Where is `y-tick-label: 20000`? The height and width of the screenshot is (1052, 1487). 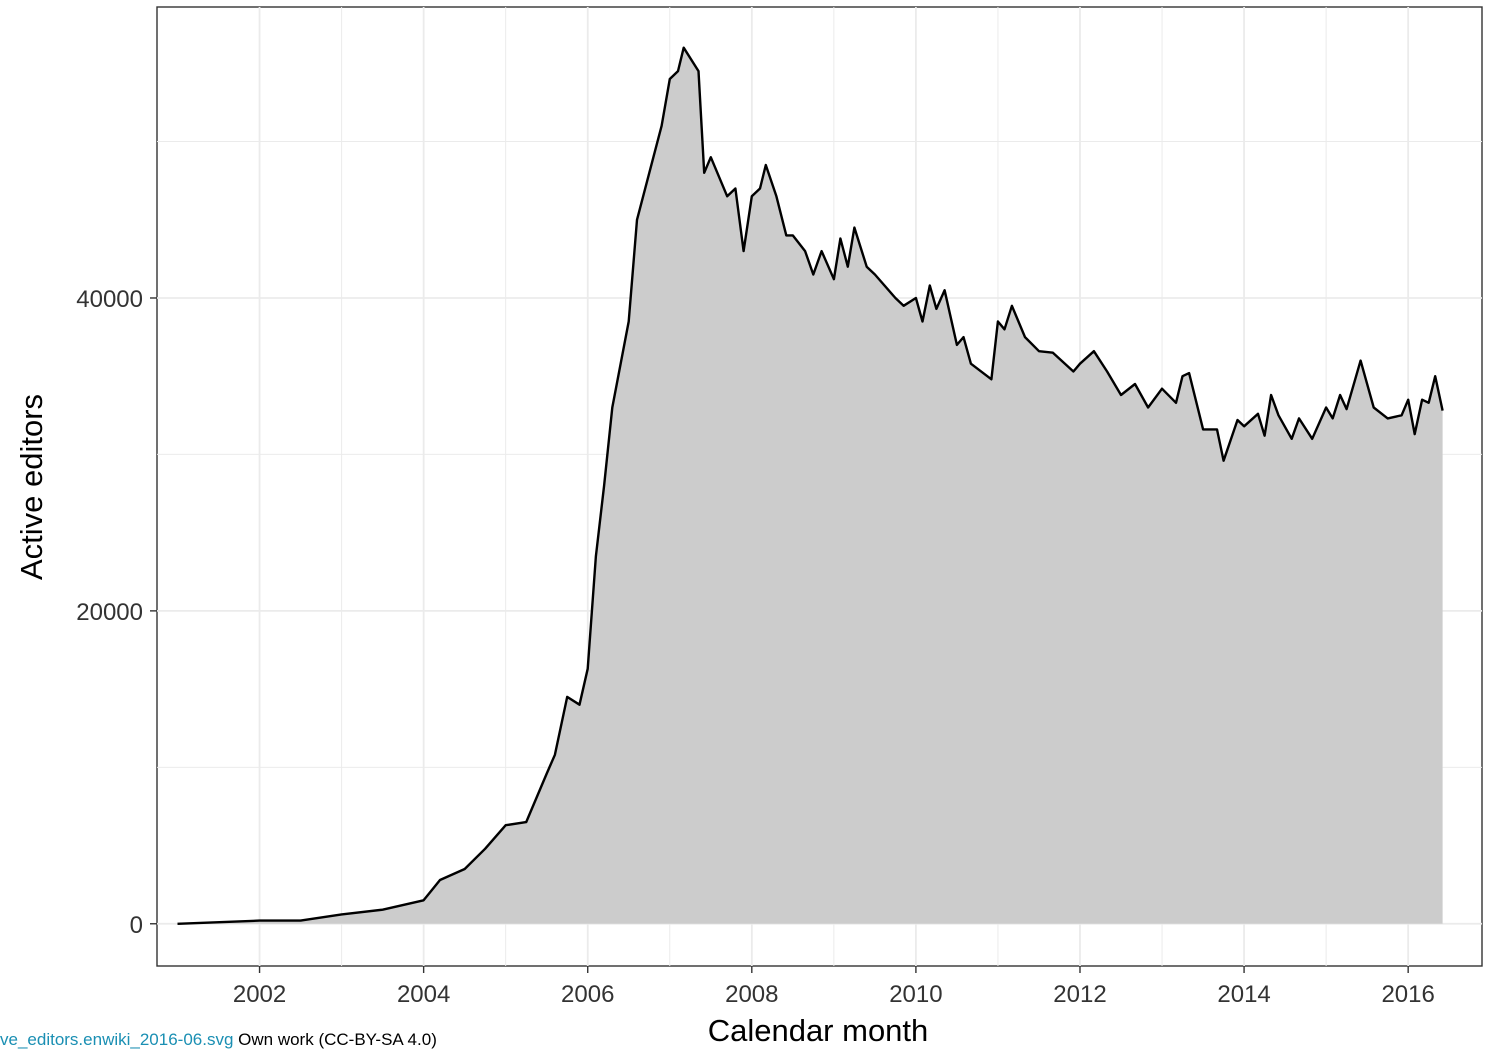
y-tick-label: 20000 is located at coordinates (109, 612).